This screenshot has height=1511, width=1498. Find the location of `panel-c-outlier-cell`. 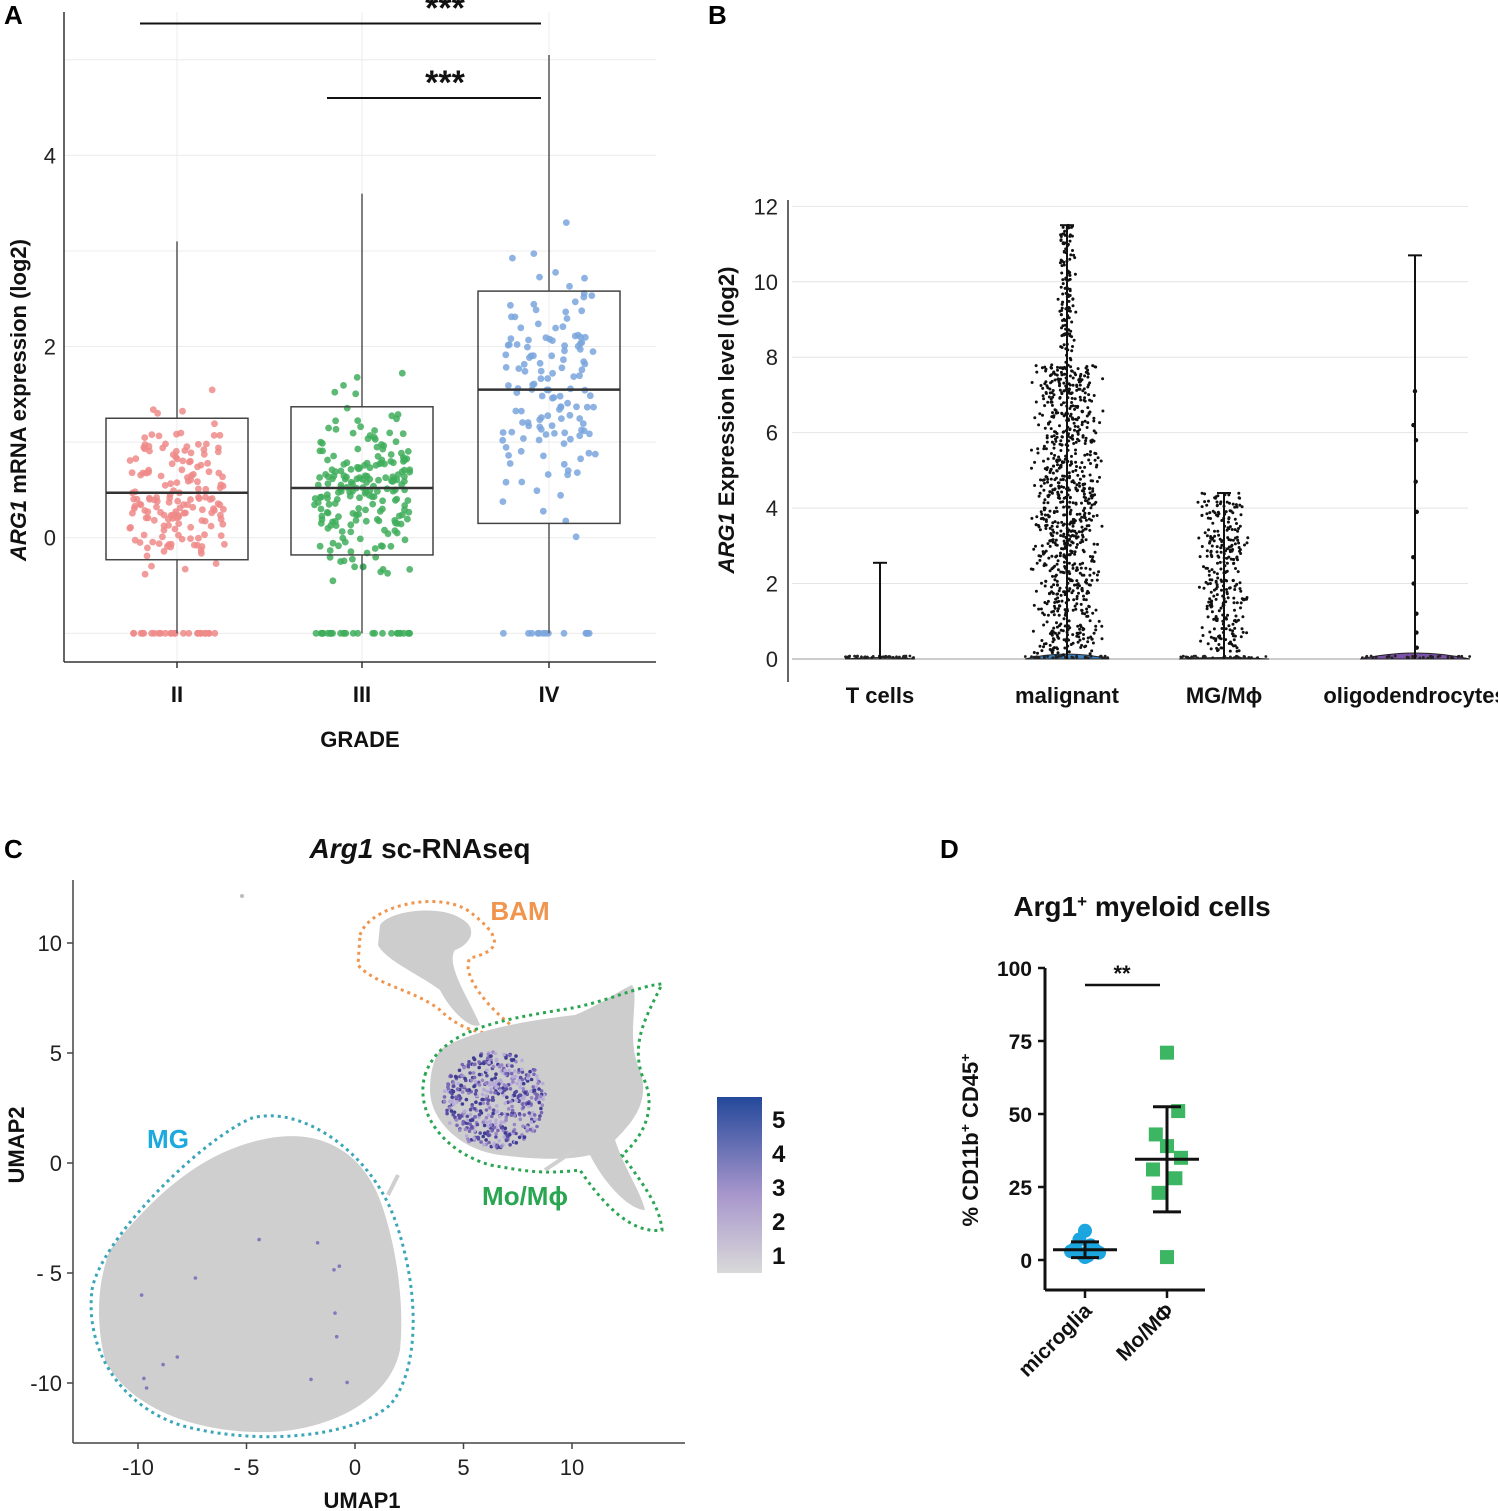

panel-c-outlier-cell is located at coordinates (242, 896).